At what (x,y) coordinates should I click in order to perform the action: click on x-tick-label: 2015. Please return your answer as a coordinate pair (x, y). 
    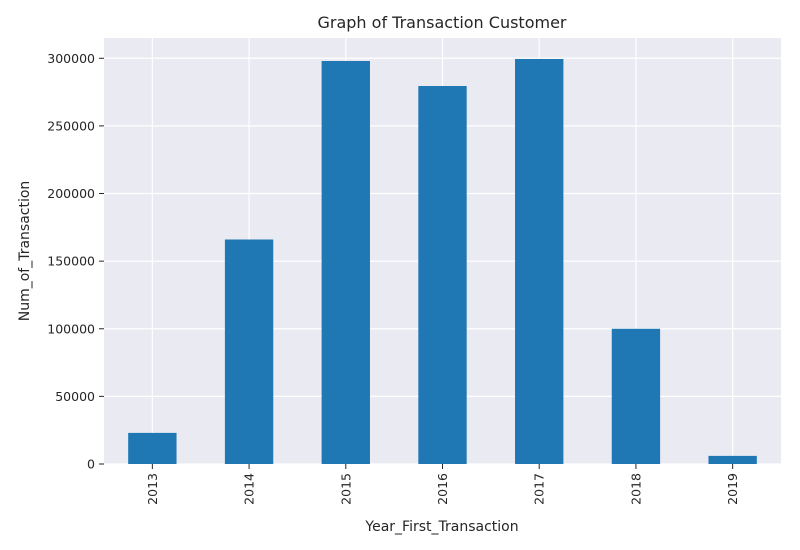
    Looking at the image, I should click on (345, 489).